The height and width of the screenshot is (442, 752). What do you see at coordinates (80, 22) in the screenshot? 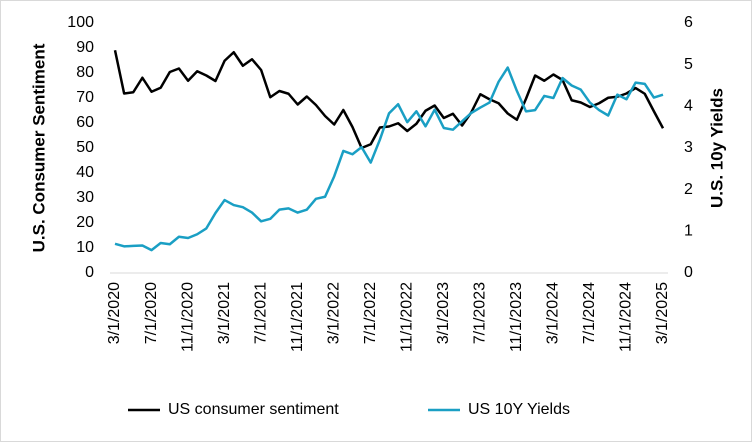
I see `y-tick-label: 100` at bounding box center [80, 22].